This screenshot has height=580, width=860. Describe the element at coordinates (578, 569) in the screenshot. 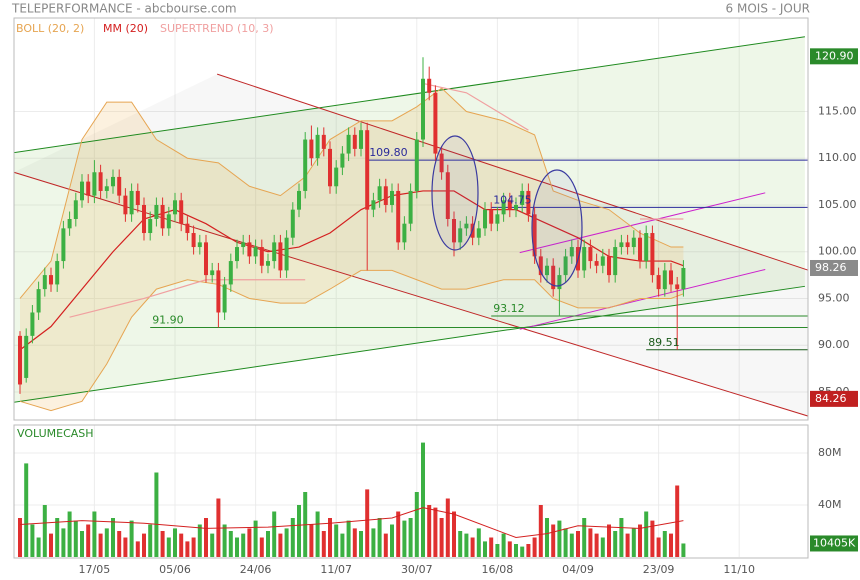

I see `x-tick-label: 04/09` at that location.